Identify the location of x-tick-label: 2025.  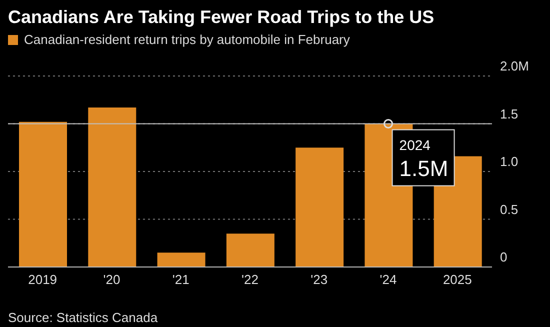
(457, 280).